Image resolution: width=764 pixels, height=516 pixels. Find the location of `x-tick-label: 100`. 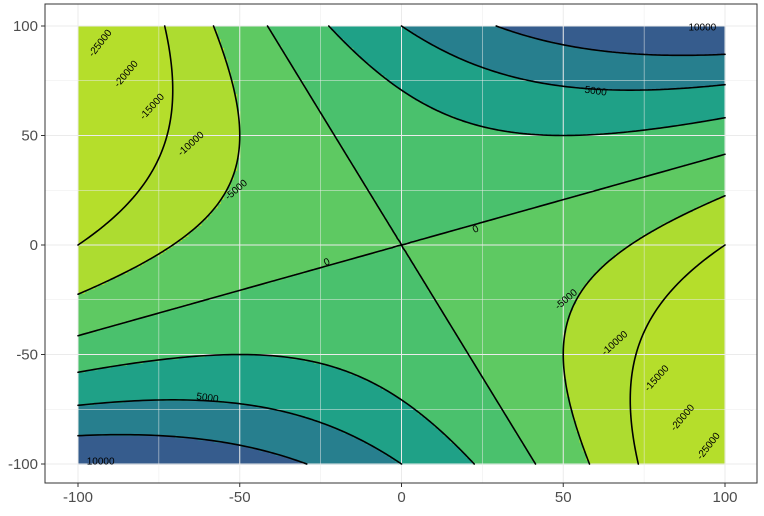

x-tick-label: 100 is located at coordinates (724, 497).